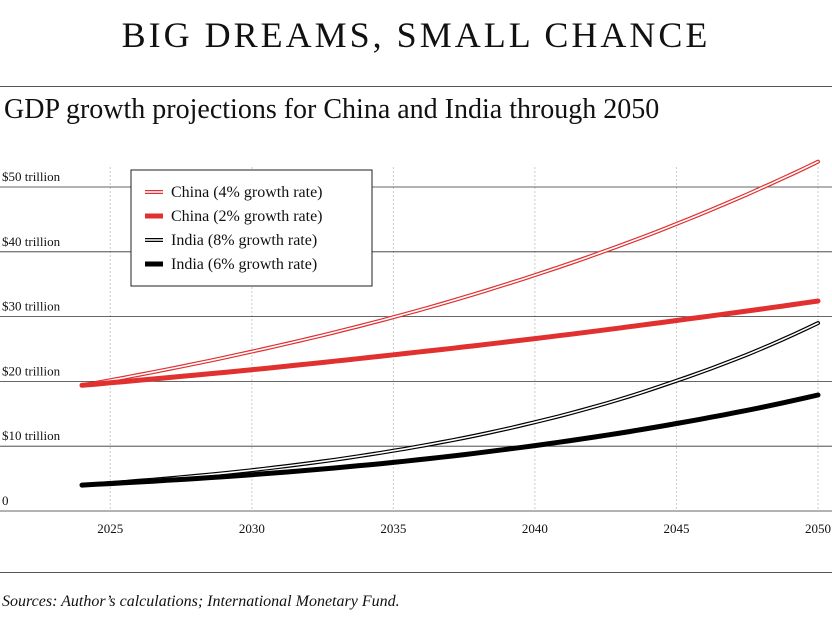 The width and height of the screenshot is (832, 618). Describe the element at coordinates (393, 528) in the screenshot. I see `x-tick-label: 2035` at that location.